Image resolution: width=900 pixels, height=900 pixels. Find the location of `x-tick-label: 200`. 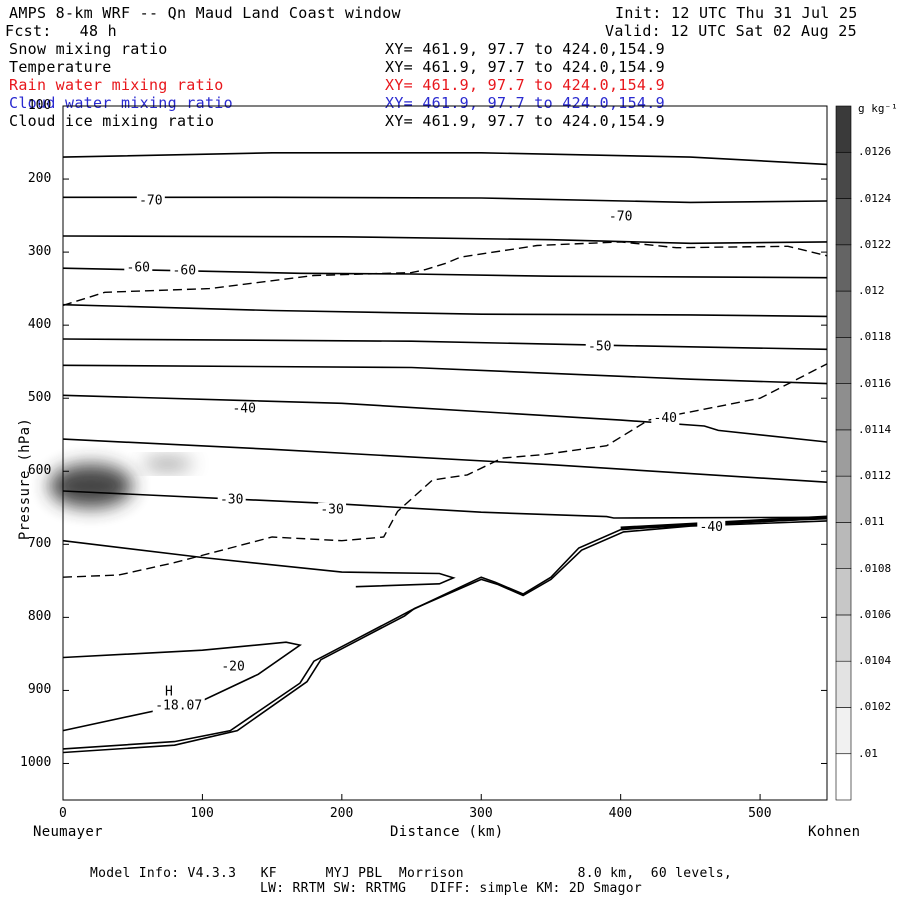

x-tick-label: 200 is located at coordinates (341, 813).